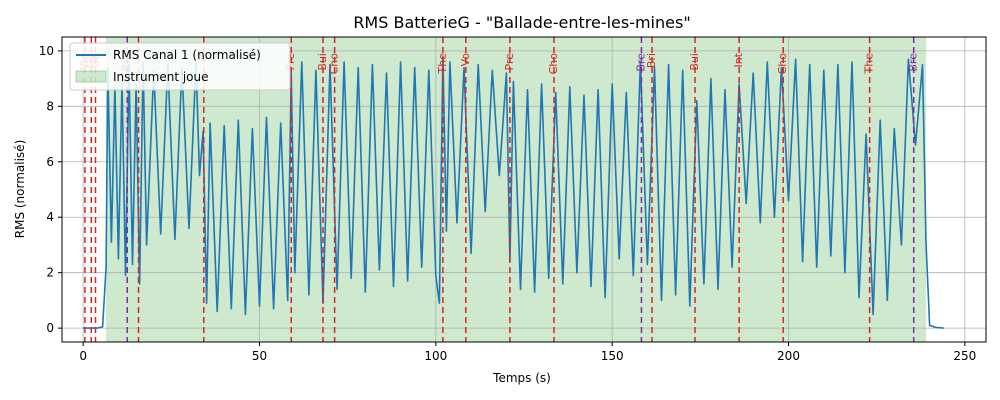 This screenshot has height=400, width=1000. Describe the element at coordinates (964, 356) in the screenshot. I see `x-tick-label: 250` at that location.